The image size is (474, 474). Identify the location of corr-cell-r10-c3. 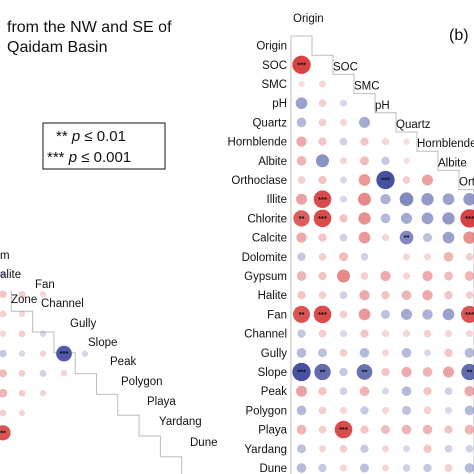
(364, 237).